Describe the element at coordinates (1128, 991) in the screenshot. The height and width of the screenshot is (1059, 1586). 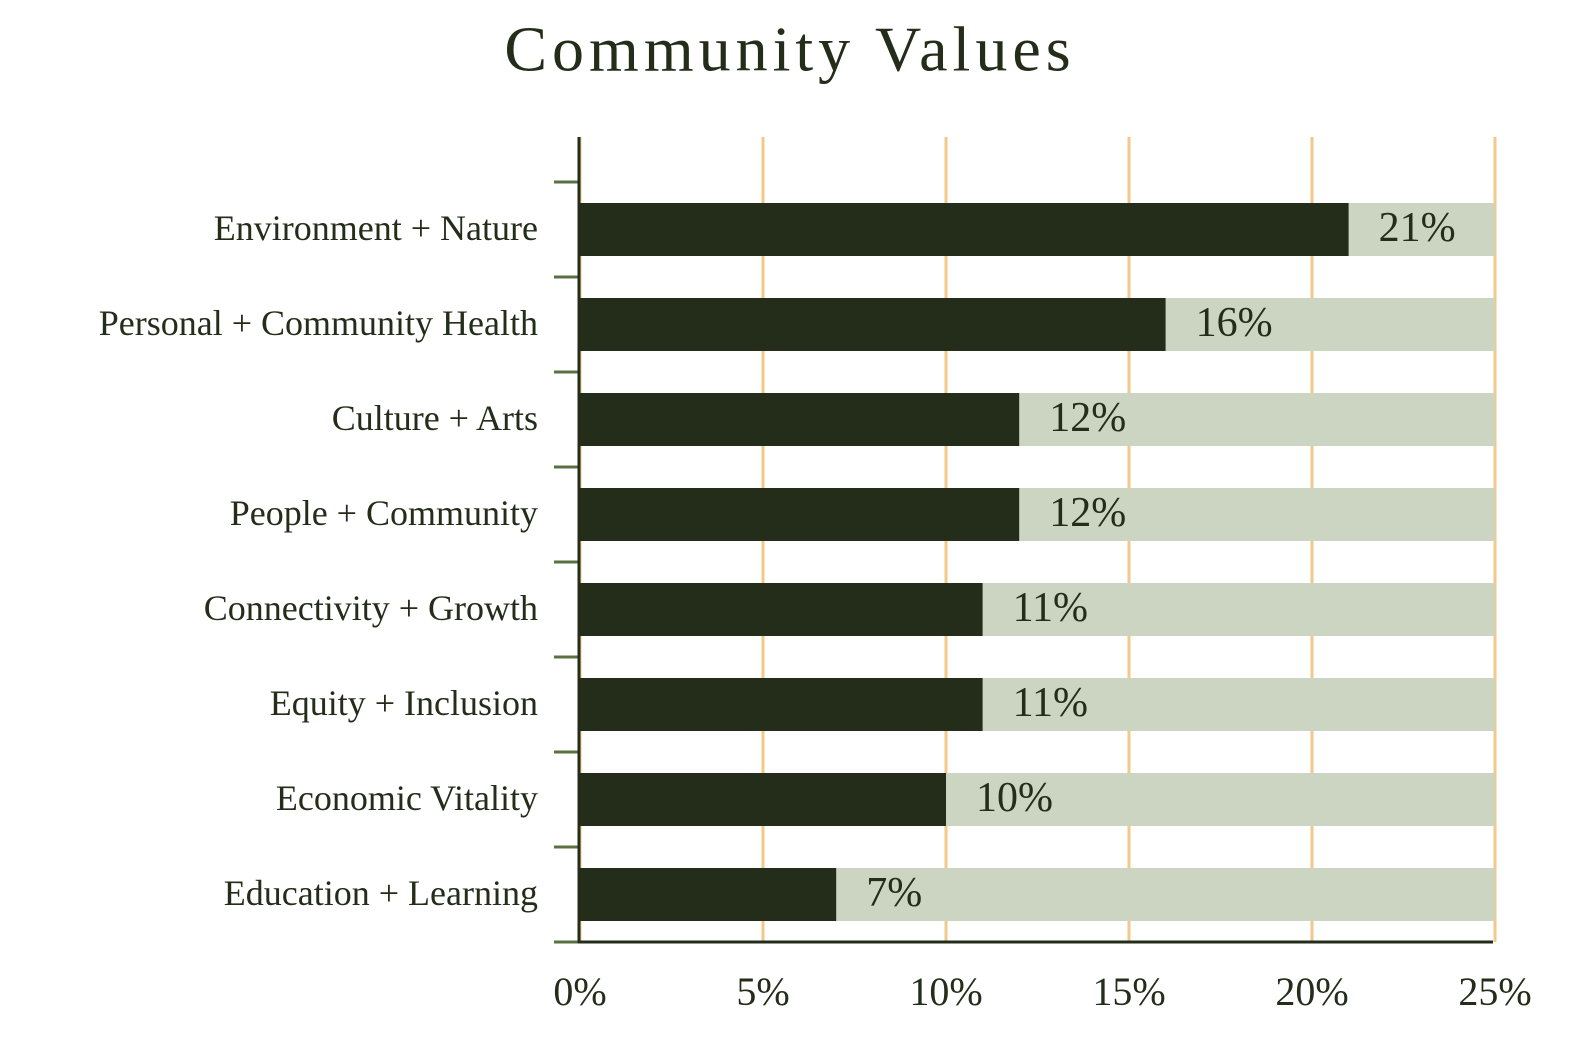
I see `x-tick-label: 15%` at that location.